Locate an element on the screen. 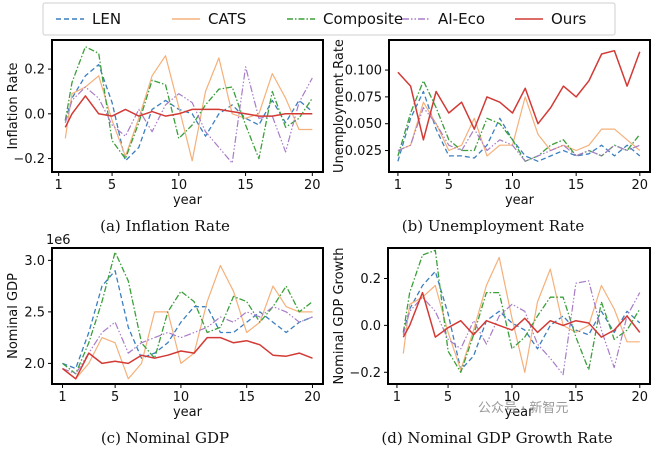 Image resolution: width=660 pixels, height=454 pixels. y-tick-label: 0.100 is located at coordinates (363, 71).